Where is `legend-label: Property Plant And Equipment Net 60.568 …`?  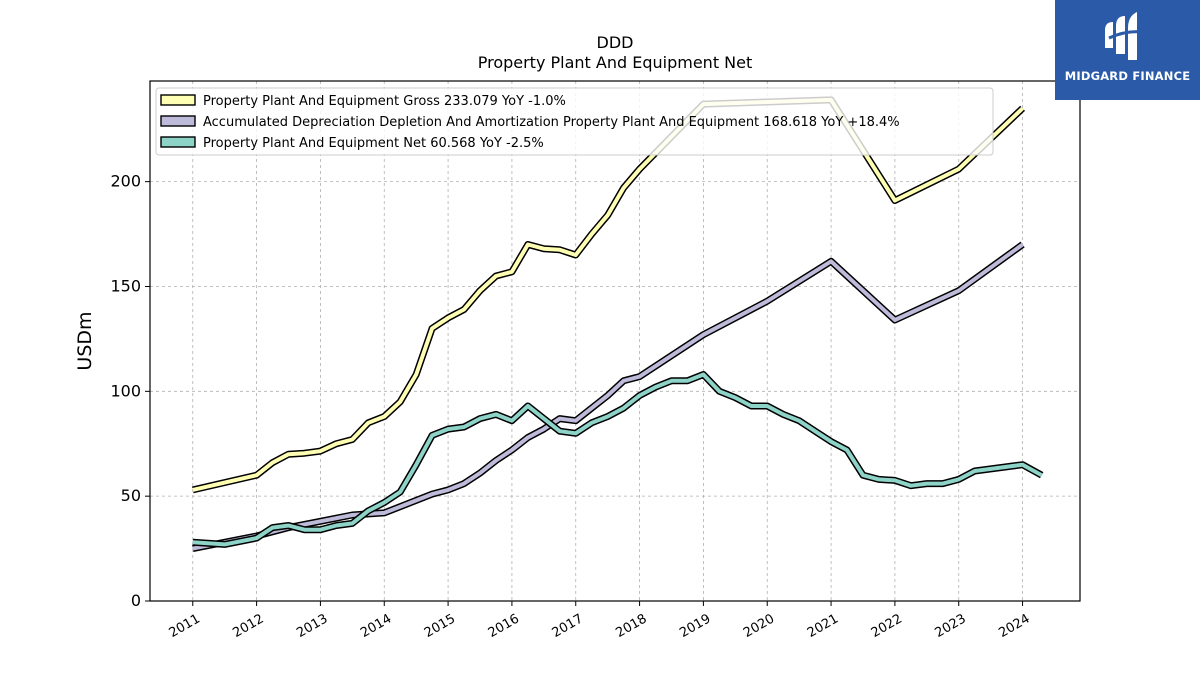
legend-label: Property Plant And Equipment Net 60.568 … is located at coordinates (373, 143).